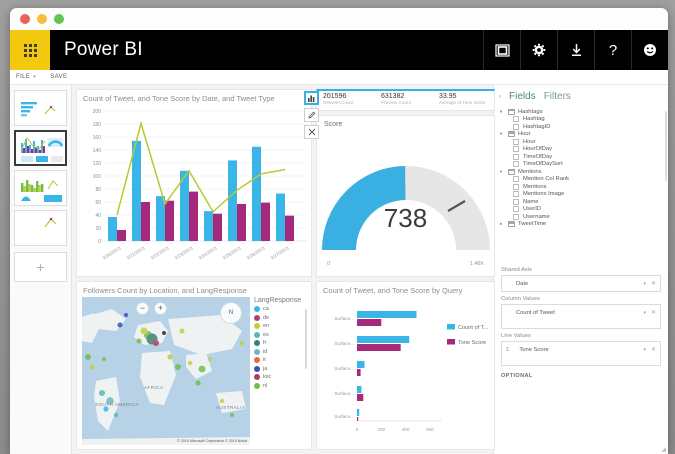 This screenshot has height=454, width=675. Describe the element at coordinates (588, 209) in the screenshot. I see `field-item-userid: UserID` at that location.